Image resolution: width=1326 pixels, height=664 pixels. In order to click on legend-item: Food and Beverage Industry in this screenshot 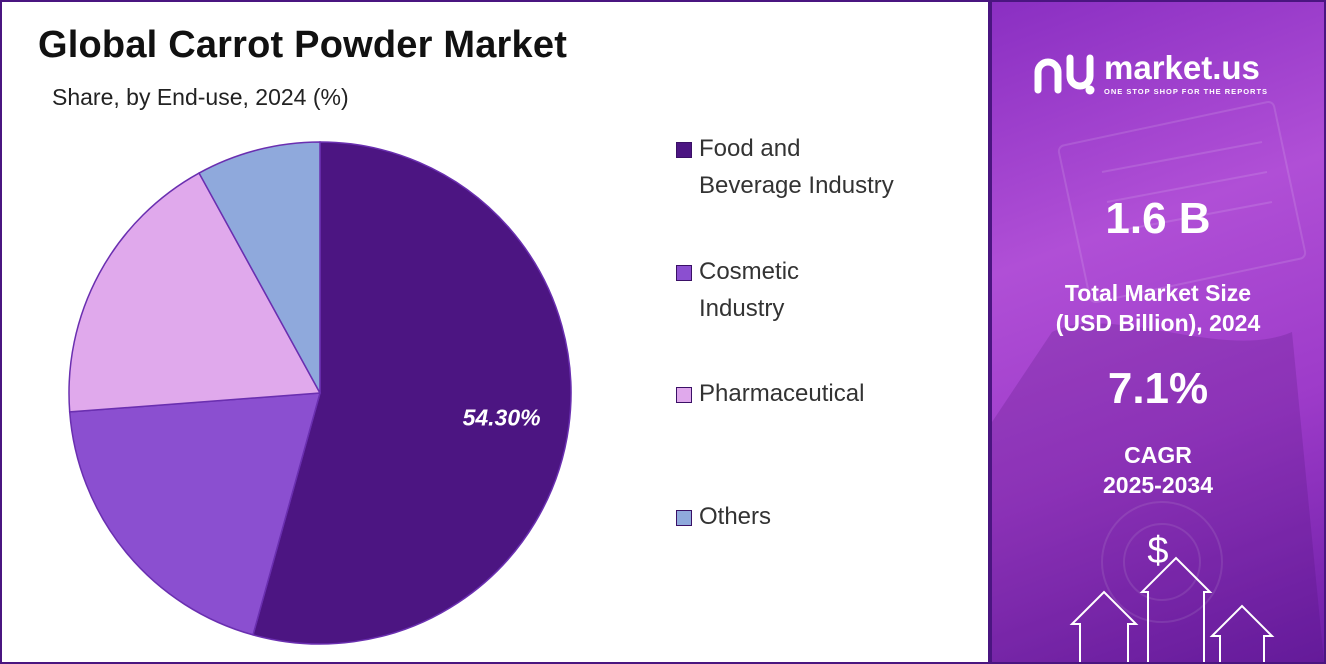, I will do `click(807, 167)`.